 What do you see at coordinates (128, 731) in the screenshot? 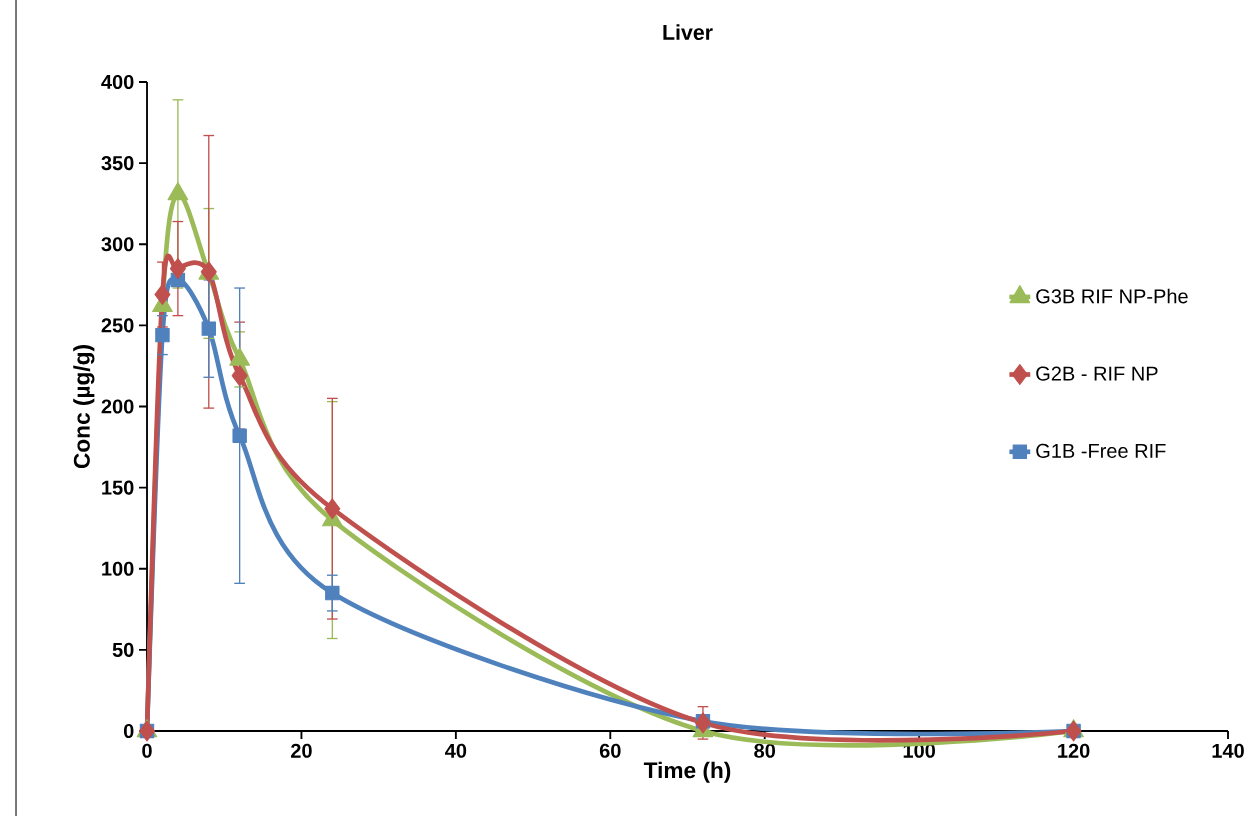
I see `y-tick-label: 0` at bounding box center [128, 731].